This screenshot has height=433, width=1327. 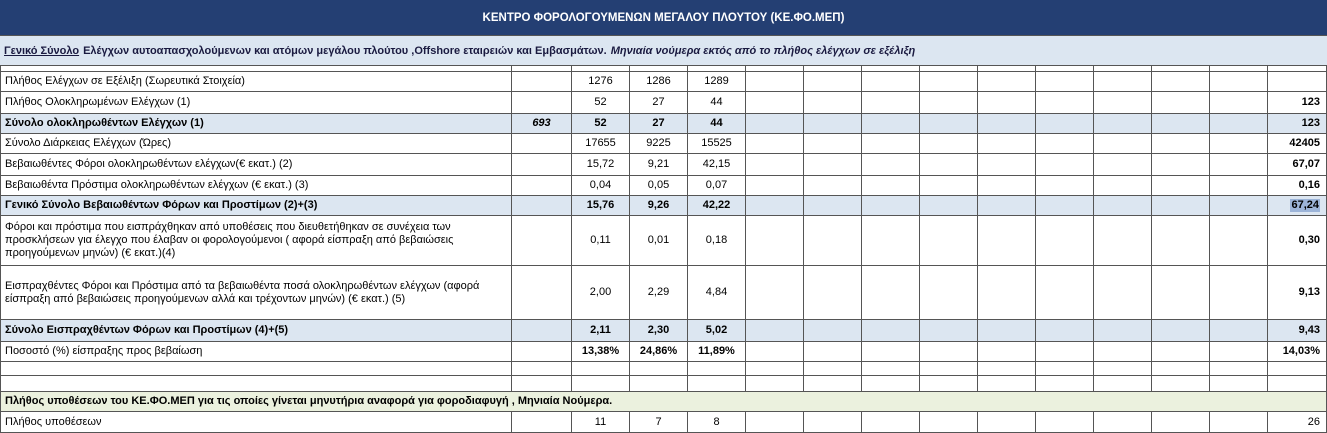 What do you see at coordinates (541, 123) in the screenshot?
I see `prior-value: 693` at bounding box center [541, 123].